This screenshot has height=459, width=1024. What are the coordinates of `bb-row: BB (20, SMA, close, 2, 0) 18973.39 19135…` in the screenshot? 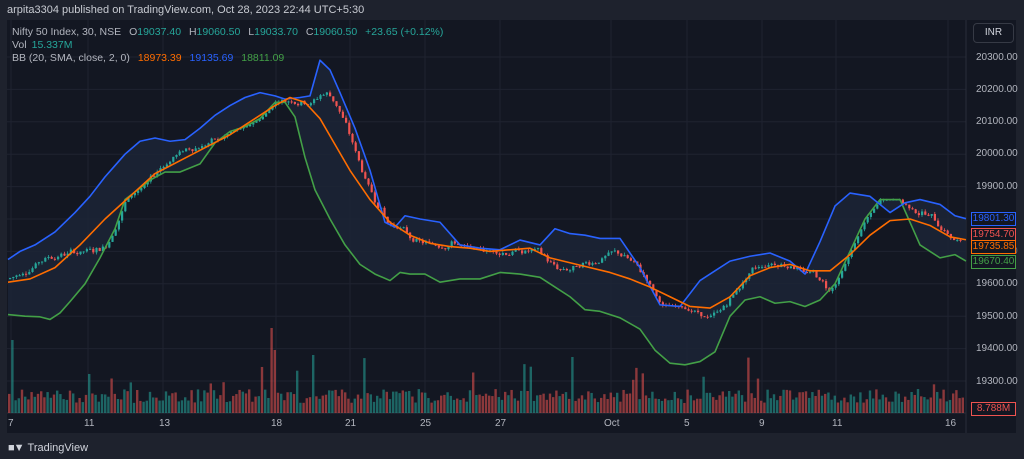 It's located at (227, 58).